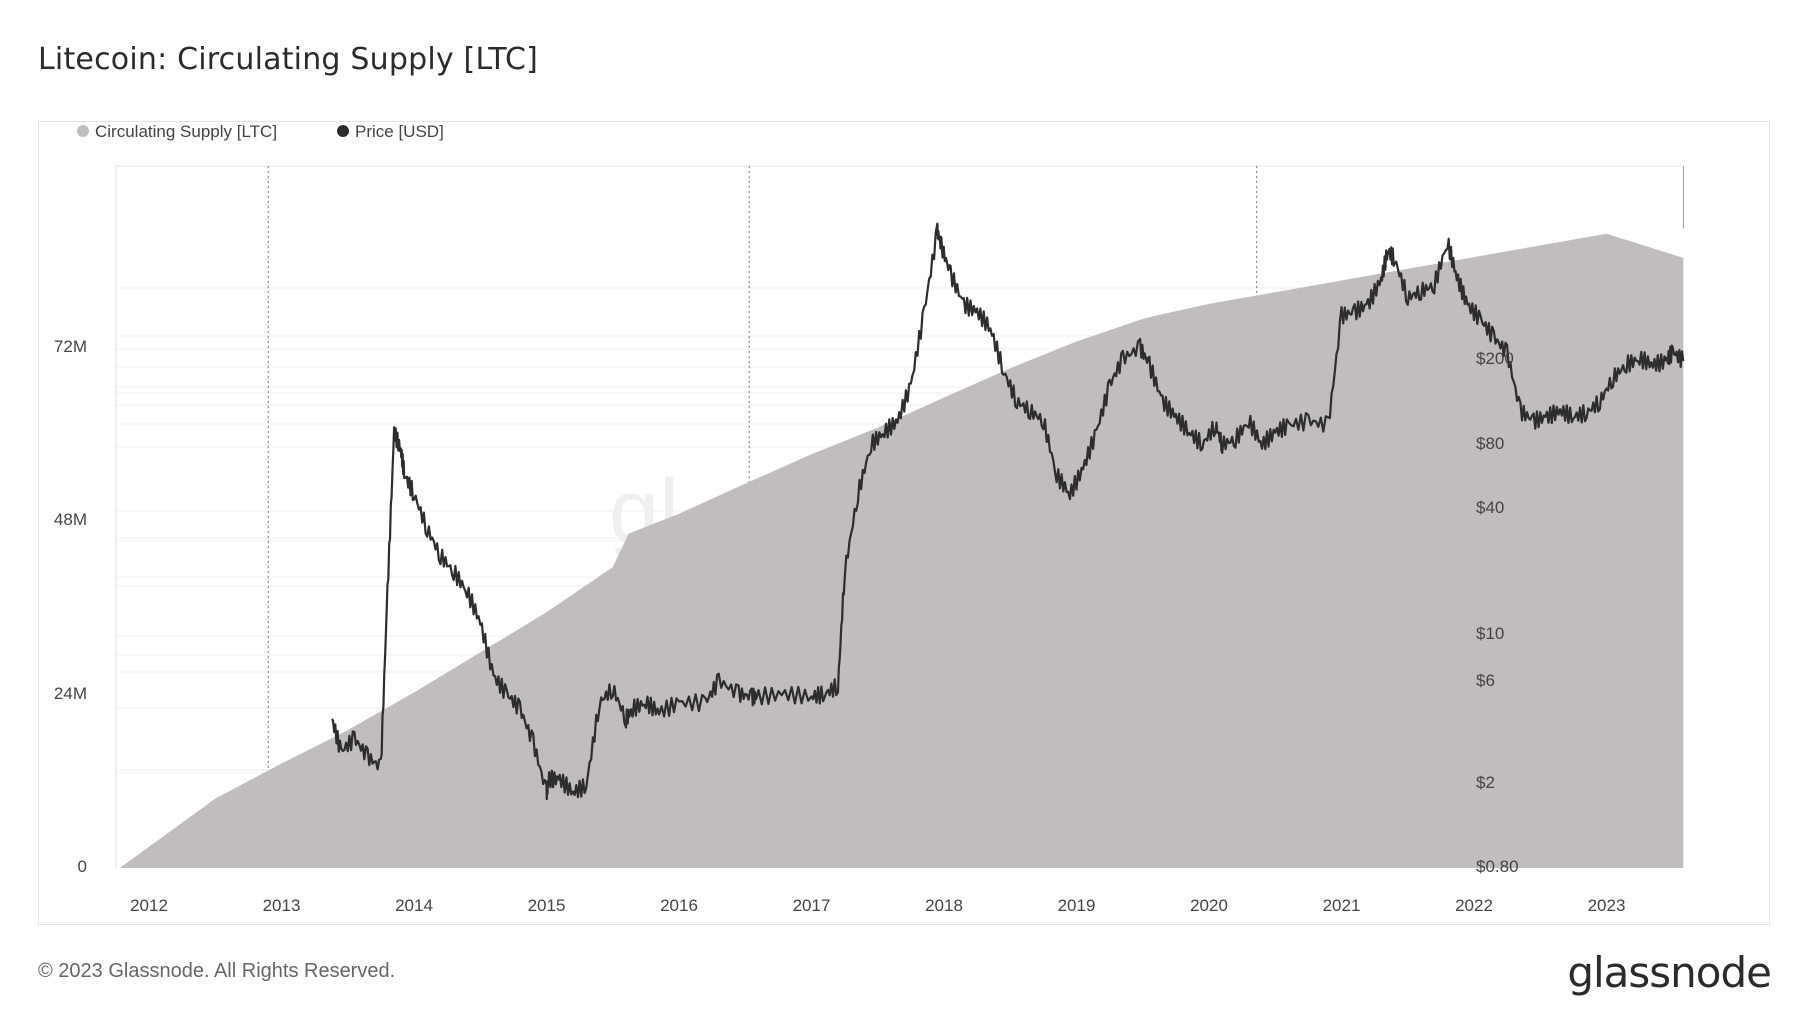 Image resolution: width=1800 pixels, height=1013 pixels. Describe the element at coordinates (399, 131) in the screenshot. I see `legend-label-price: Price [USD]` at that location.